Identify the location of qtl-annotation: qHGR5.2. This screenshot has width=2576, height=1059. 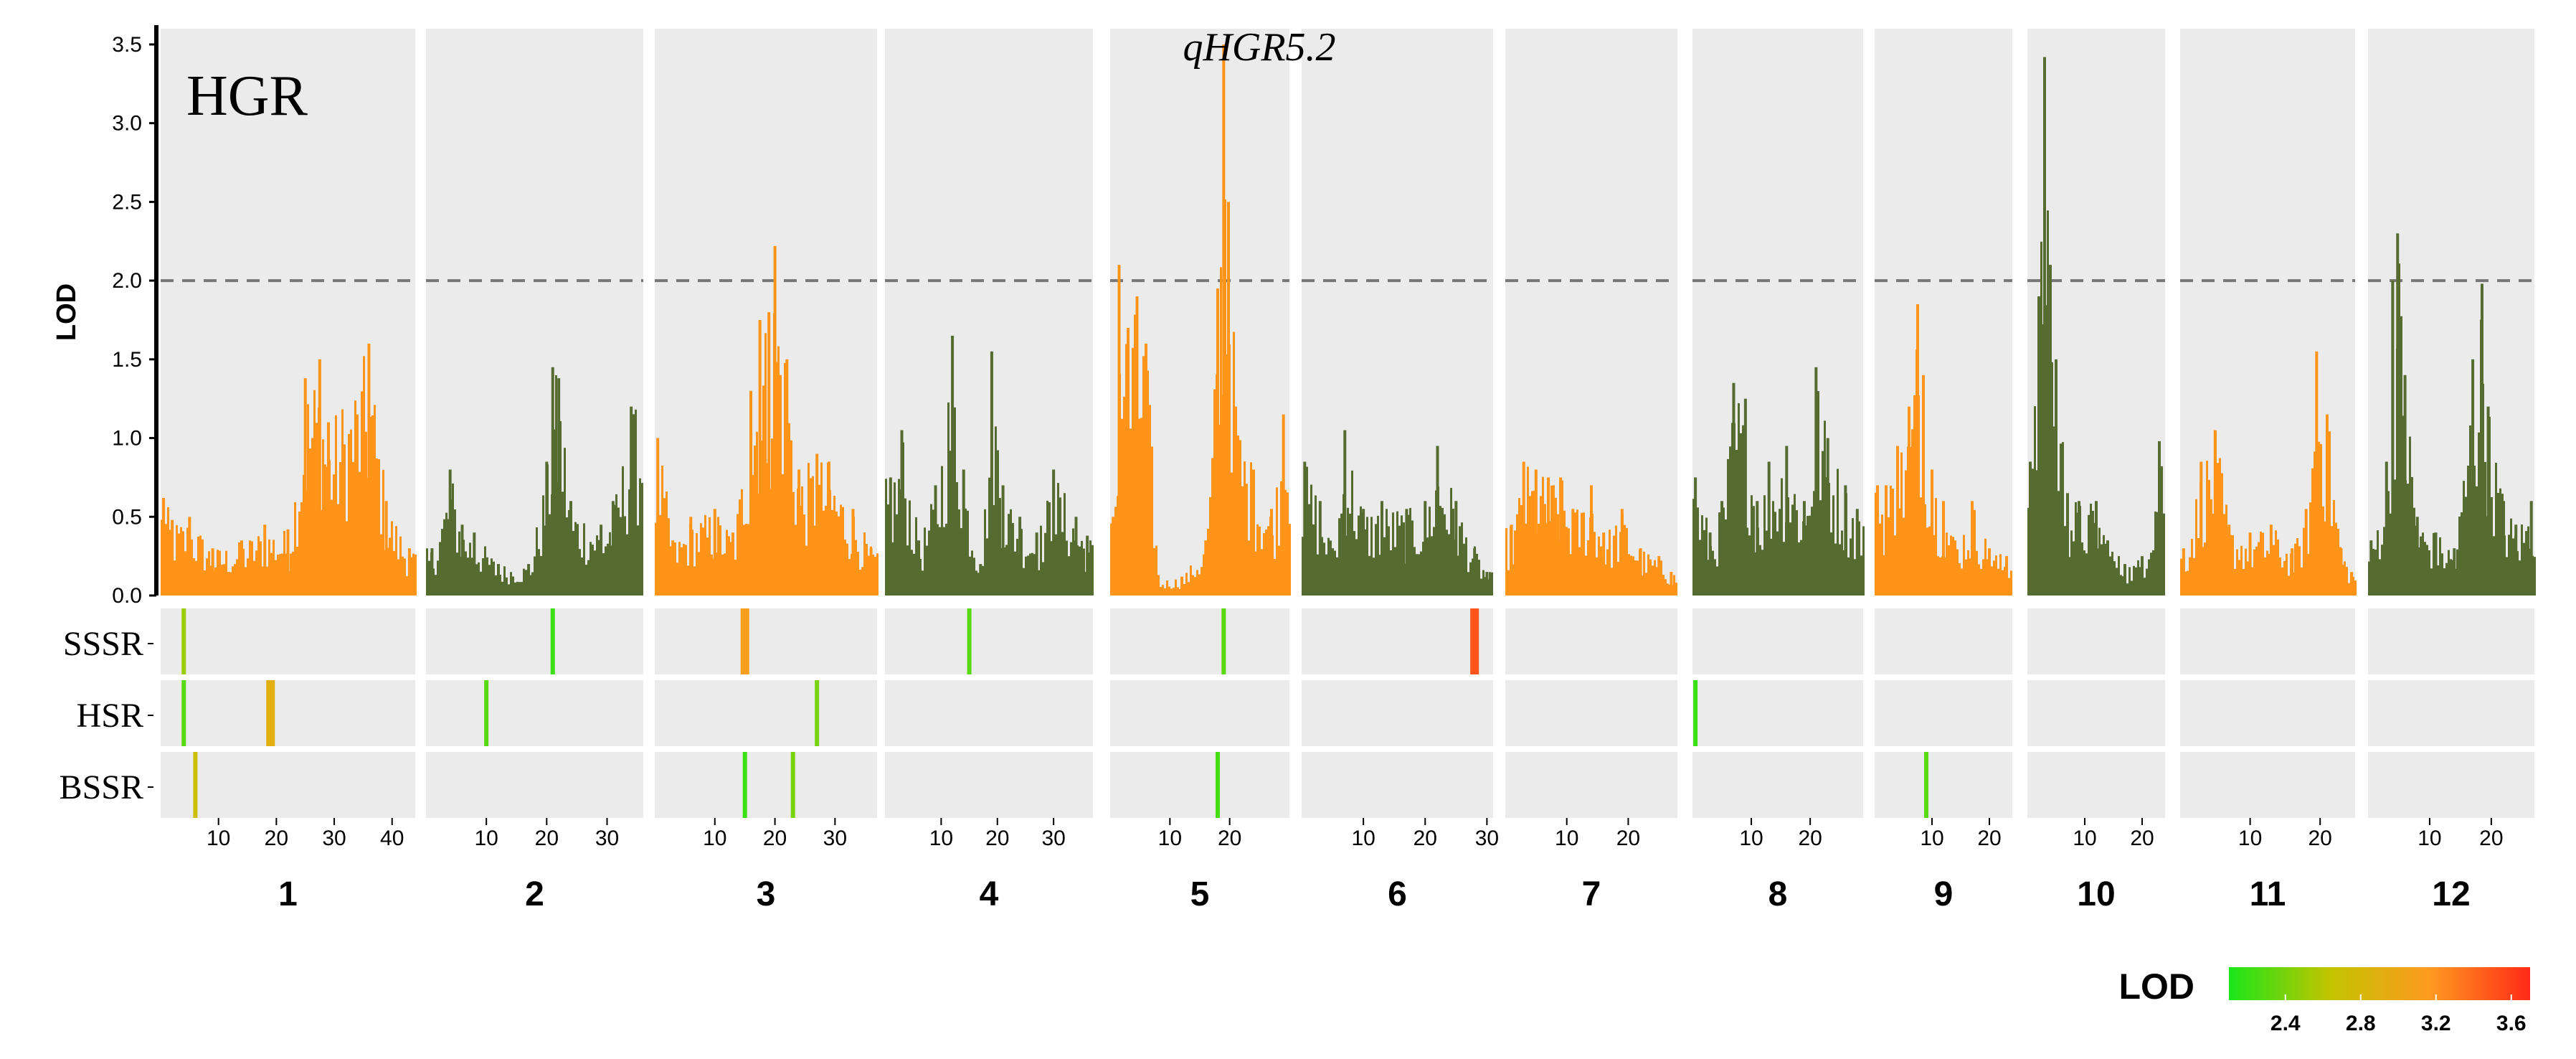
(1259, 47).